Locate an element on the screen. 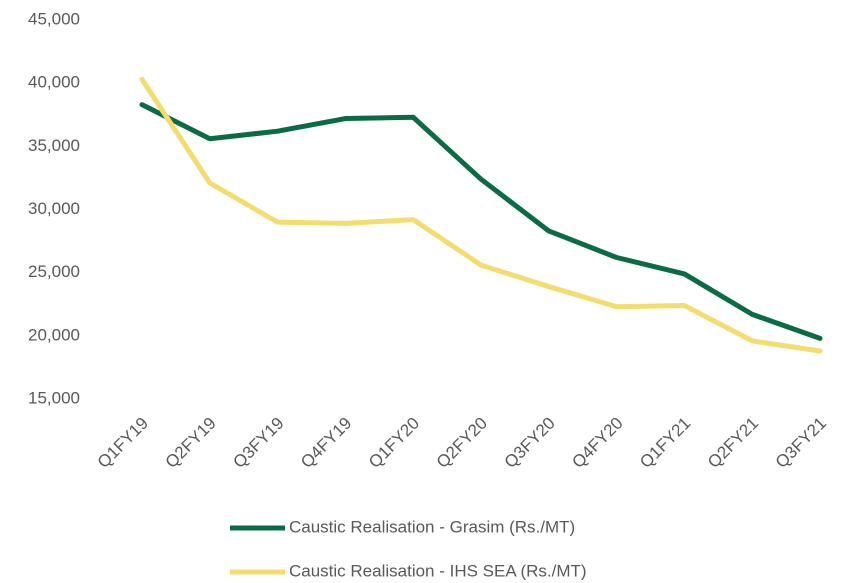 Image resolution: width=850 pixels, height=583 pixels. x-tick-label: Q2FY21 is located at coordinates (733, 443).